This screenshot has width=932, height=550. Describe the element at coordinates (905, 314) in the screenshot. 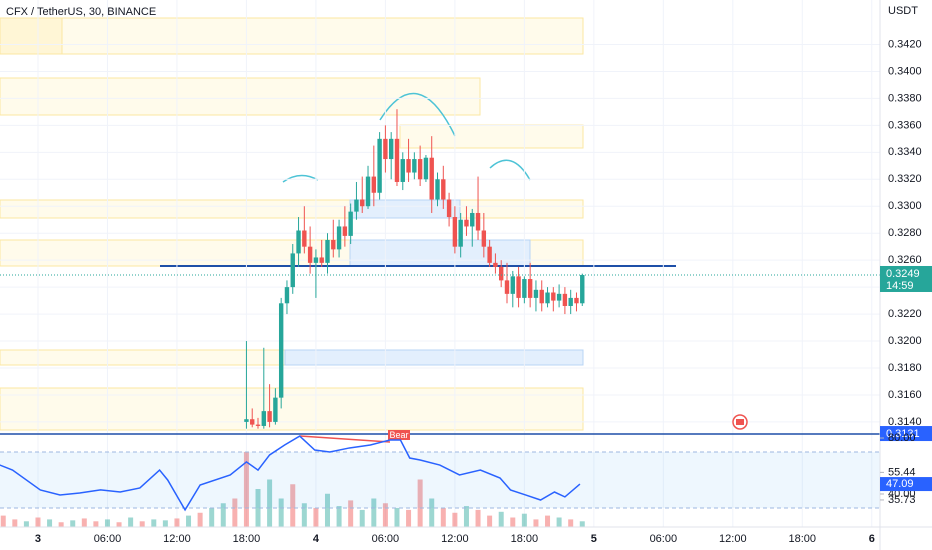

I see `y-tick-label: 0.3220` at that location.